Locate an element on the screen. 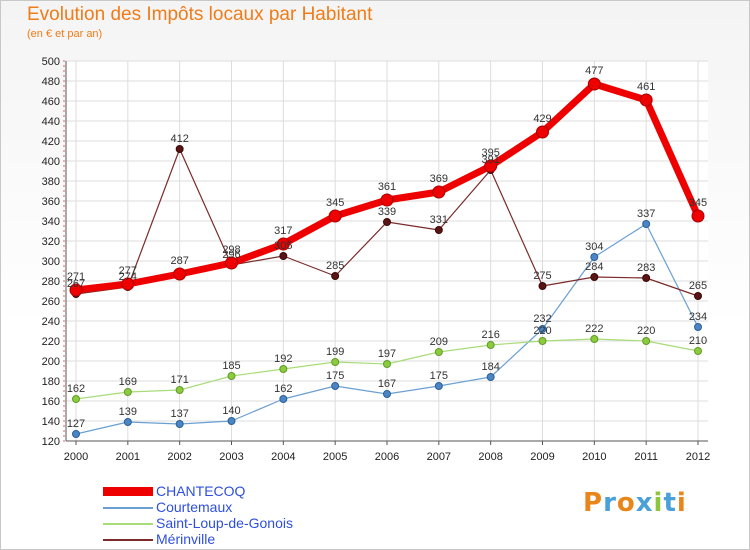  chart-subtitle: (en € et par an) is located at coordinates (65, 34).